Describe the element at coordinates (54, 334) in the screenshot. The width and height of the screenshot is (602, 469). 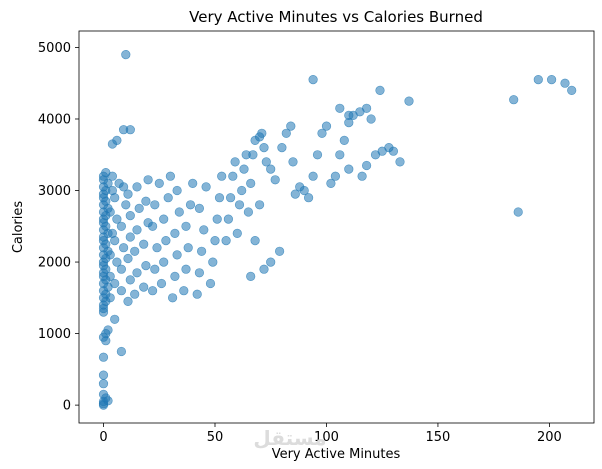
I see `y-tick-label: 1000` at that location.